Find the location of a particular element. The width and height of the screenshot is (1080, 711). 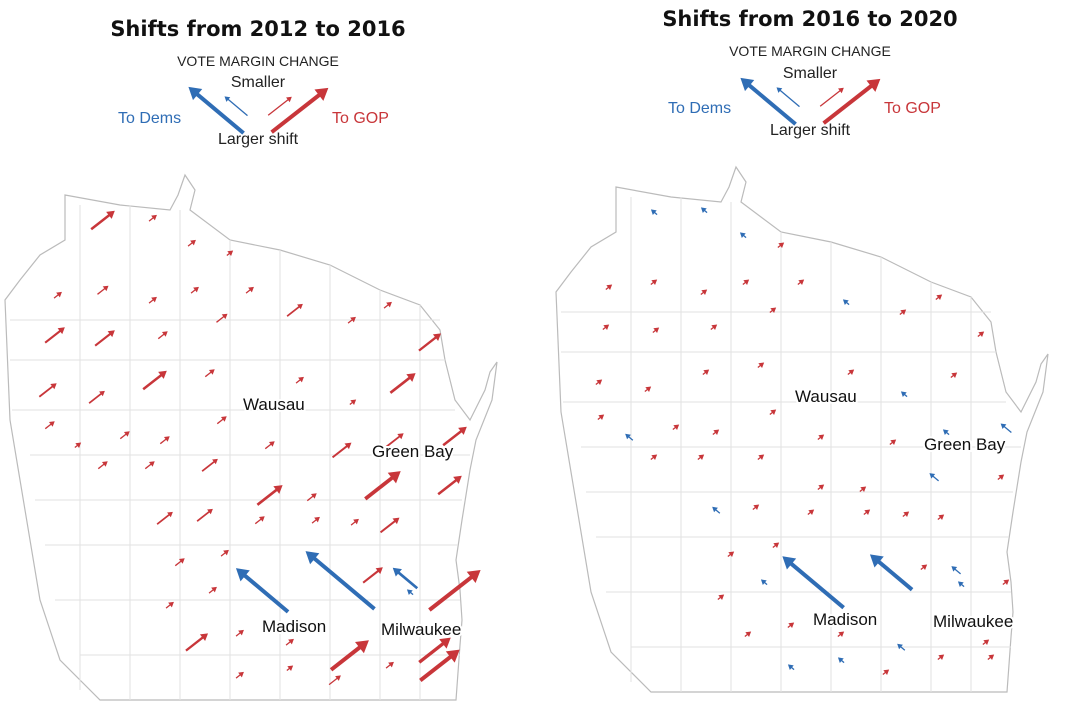

legend-arrows is located at coordinates (258, 110).